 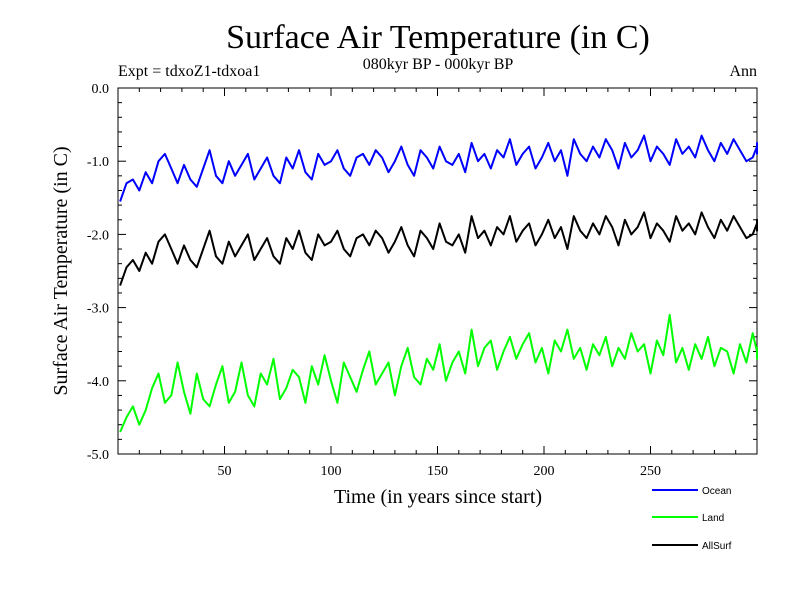 What do you see at coordinates (98, 235) in the screenshot?
I see `y-tick-label: -2.0` at bounding box center [98, 235].